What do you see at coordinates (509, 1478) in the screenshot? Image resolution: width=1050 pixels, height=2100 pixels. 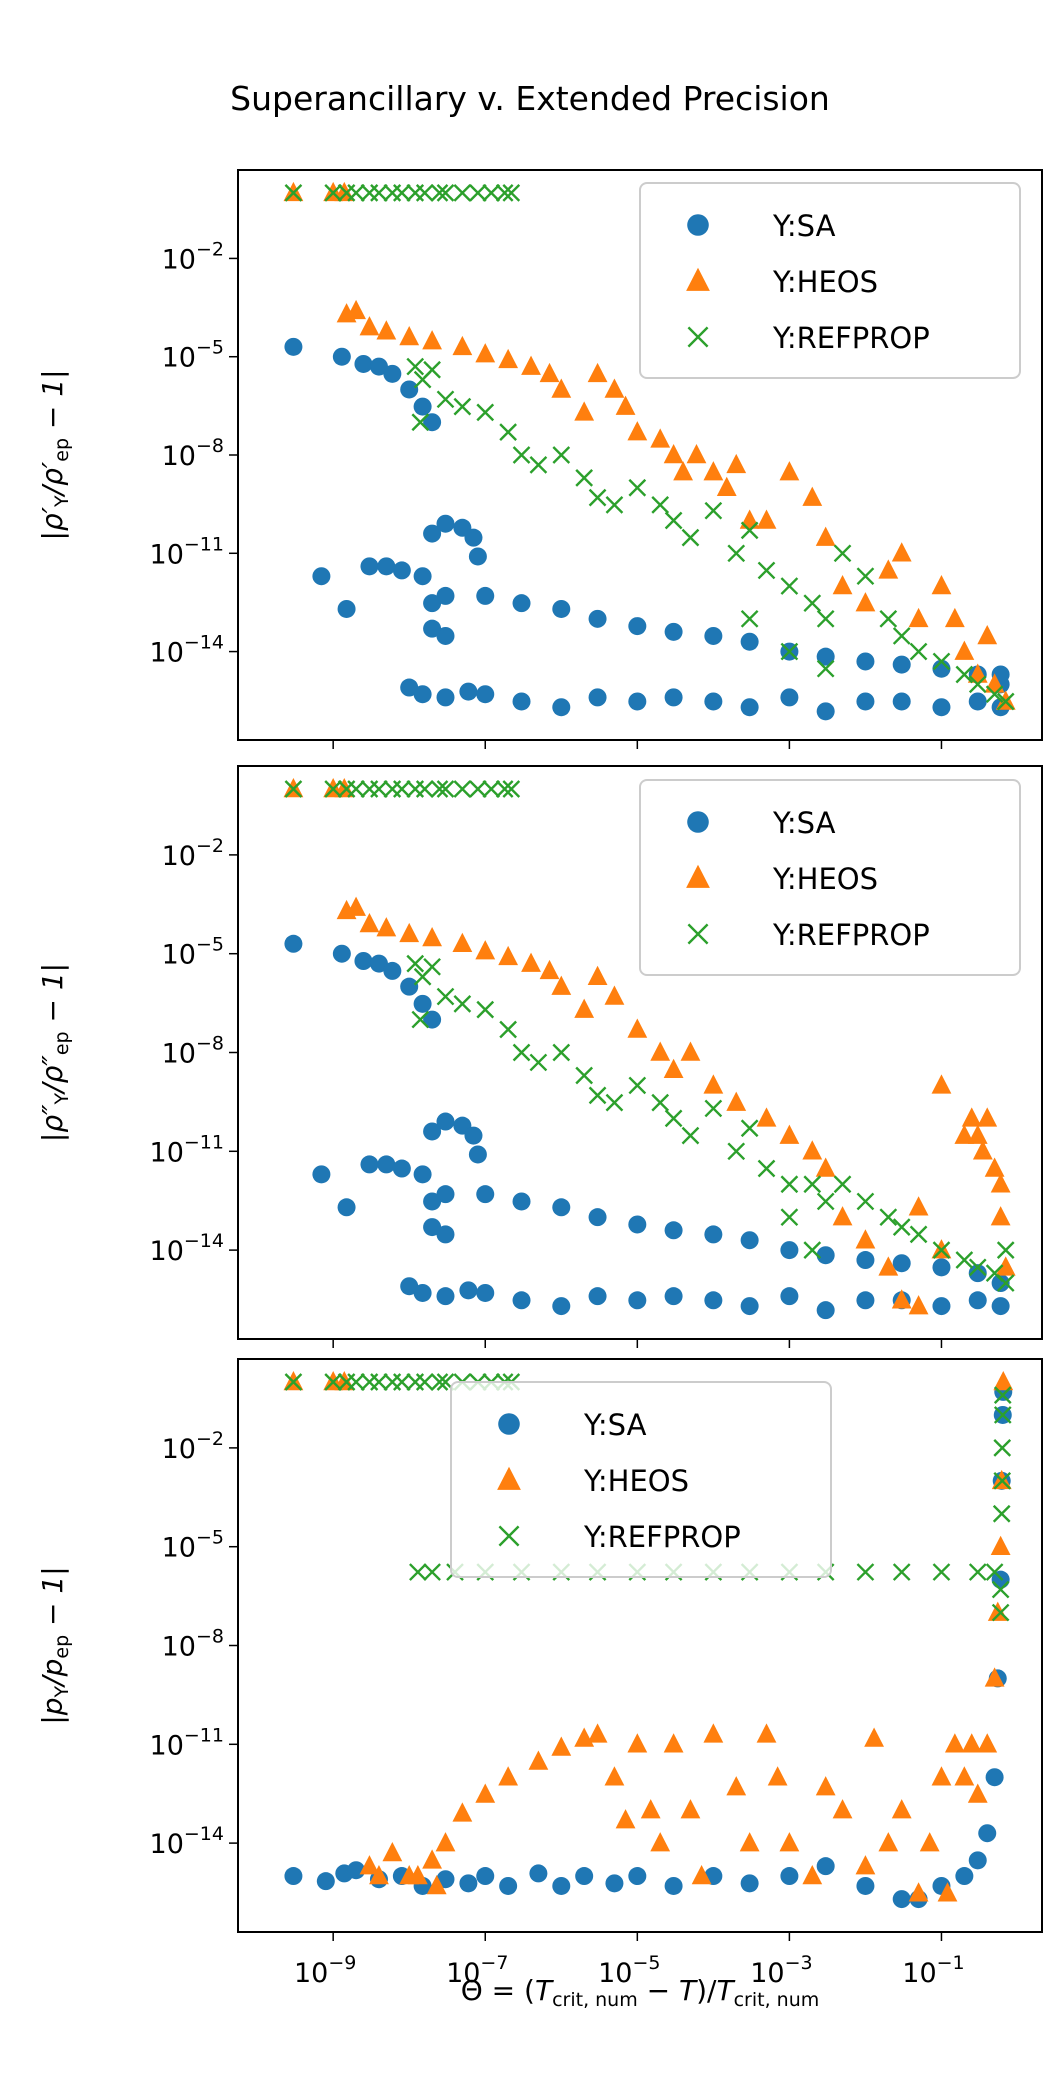 I see `legend-marker-triangle` at bounding box center [509, 1478].